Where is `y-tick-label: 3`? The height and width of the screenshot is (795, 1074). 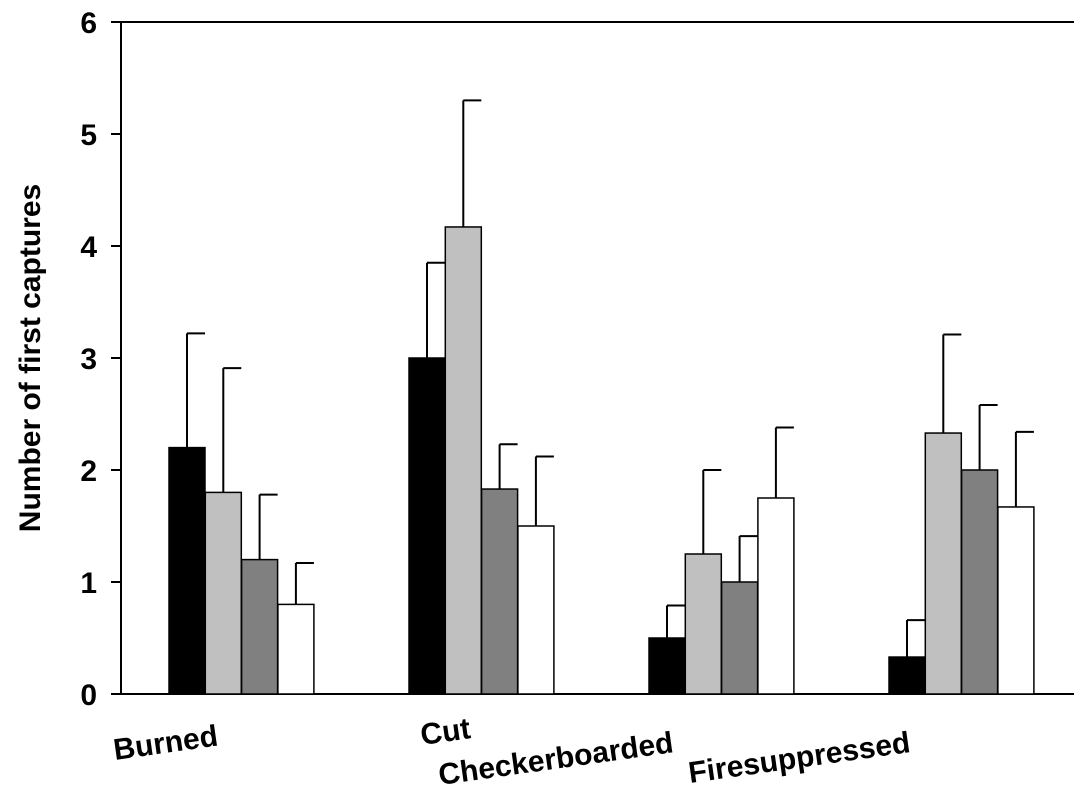 y-tick-label: 3 is located at coordinates (88, 359).